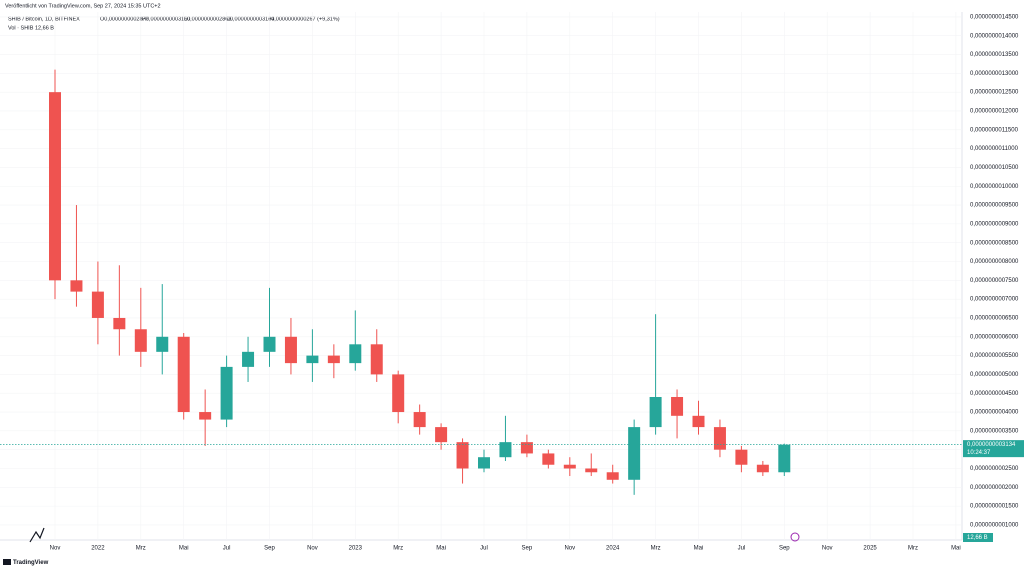 Image resolution: width=1024 pixels, height=577 pixels. I want to click on y-tick-label: 0,0000000009500, so click(994, 206).